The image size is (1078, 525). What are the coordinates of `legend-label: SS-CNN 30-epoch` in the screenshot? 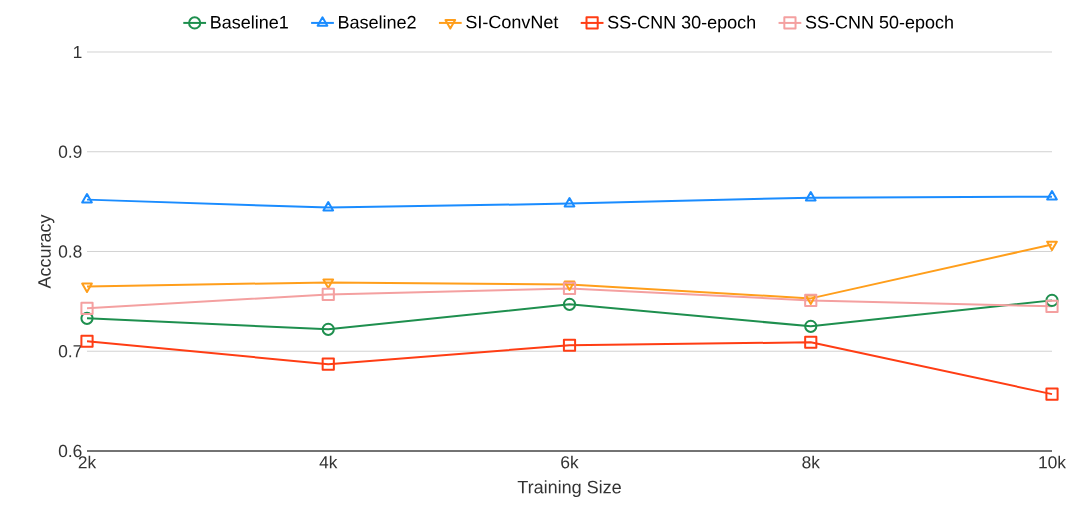 It's located at (681, 24).